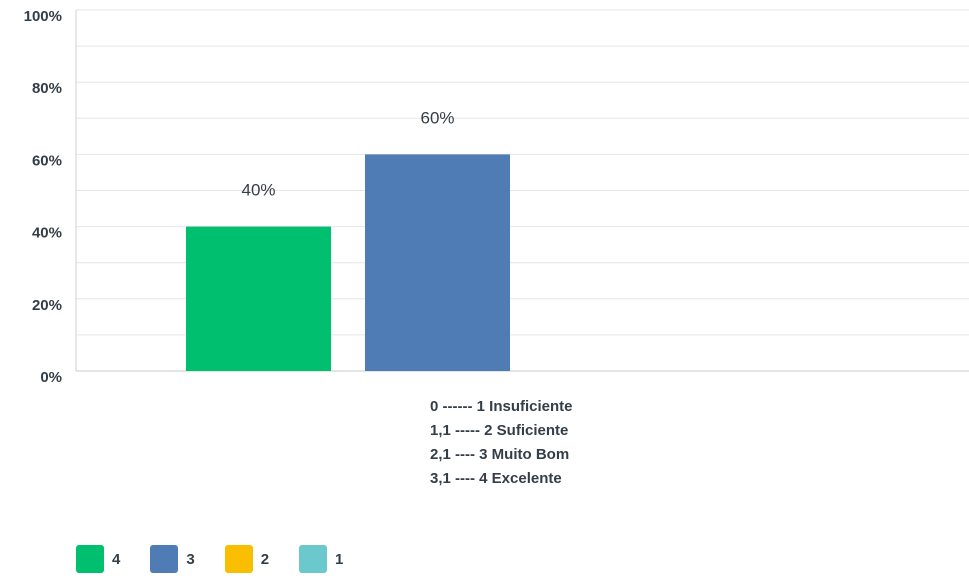 Image resolution: width=969 pixels, height=579 pixels. I want to click on legend-item: 2, so click(247, 559).